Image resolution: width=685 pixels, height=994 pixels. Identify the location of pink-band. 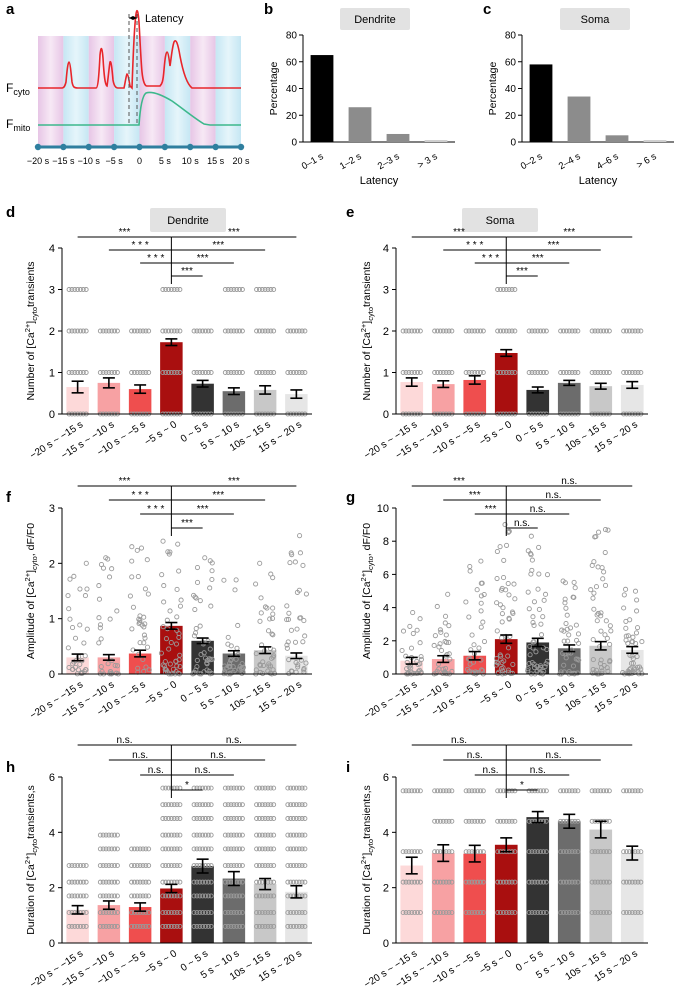
(101, 91).